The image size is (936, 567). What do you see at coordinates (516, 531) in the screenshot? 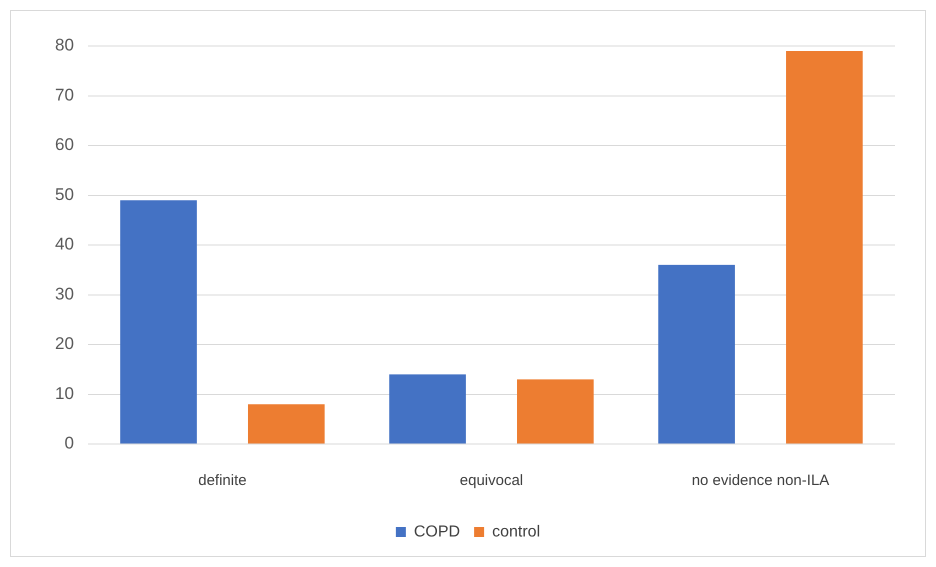
I see `legend-label: control` at bounding box center [516, 531].